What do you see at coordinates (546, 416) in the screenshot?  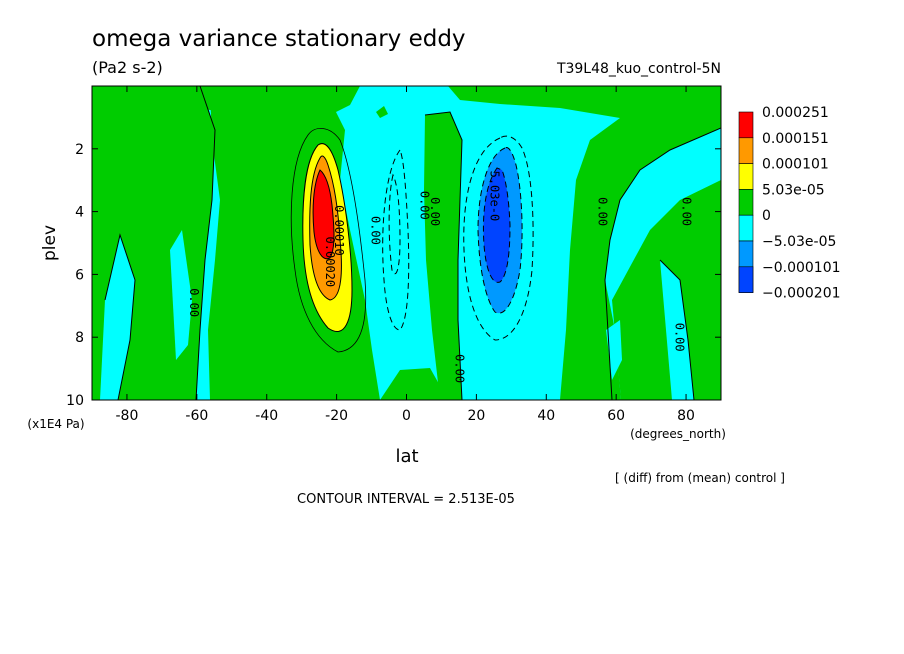 I see `x-tick-label: 40` at bounding box center [546, 416].